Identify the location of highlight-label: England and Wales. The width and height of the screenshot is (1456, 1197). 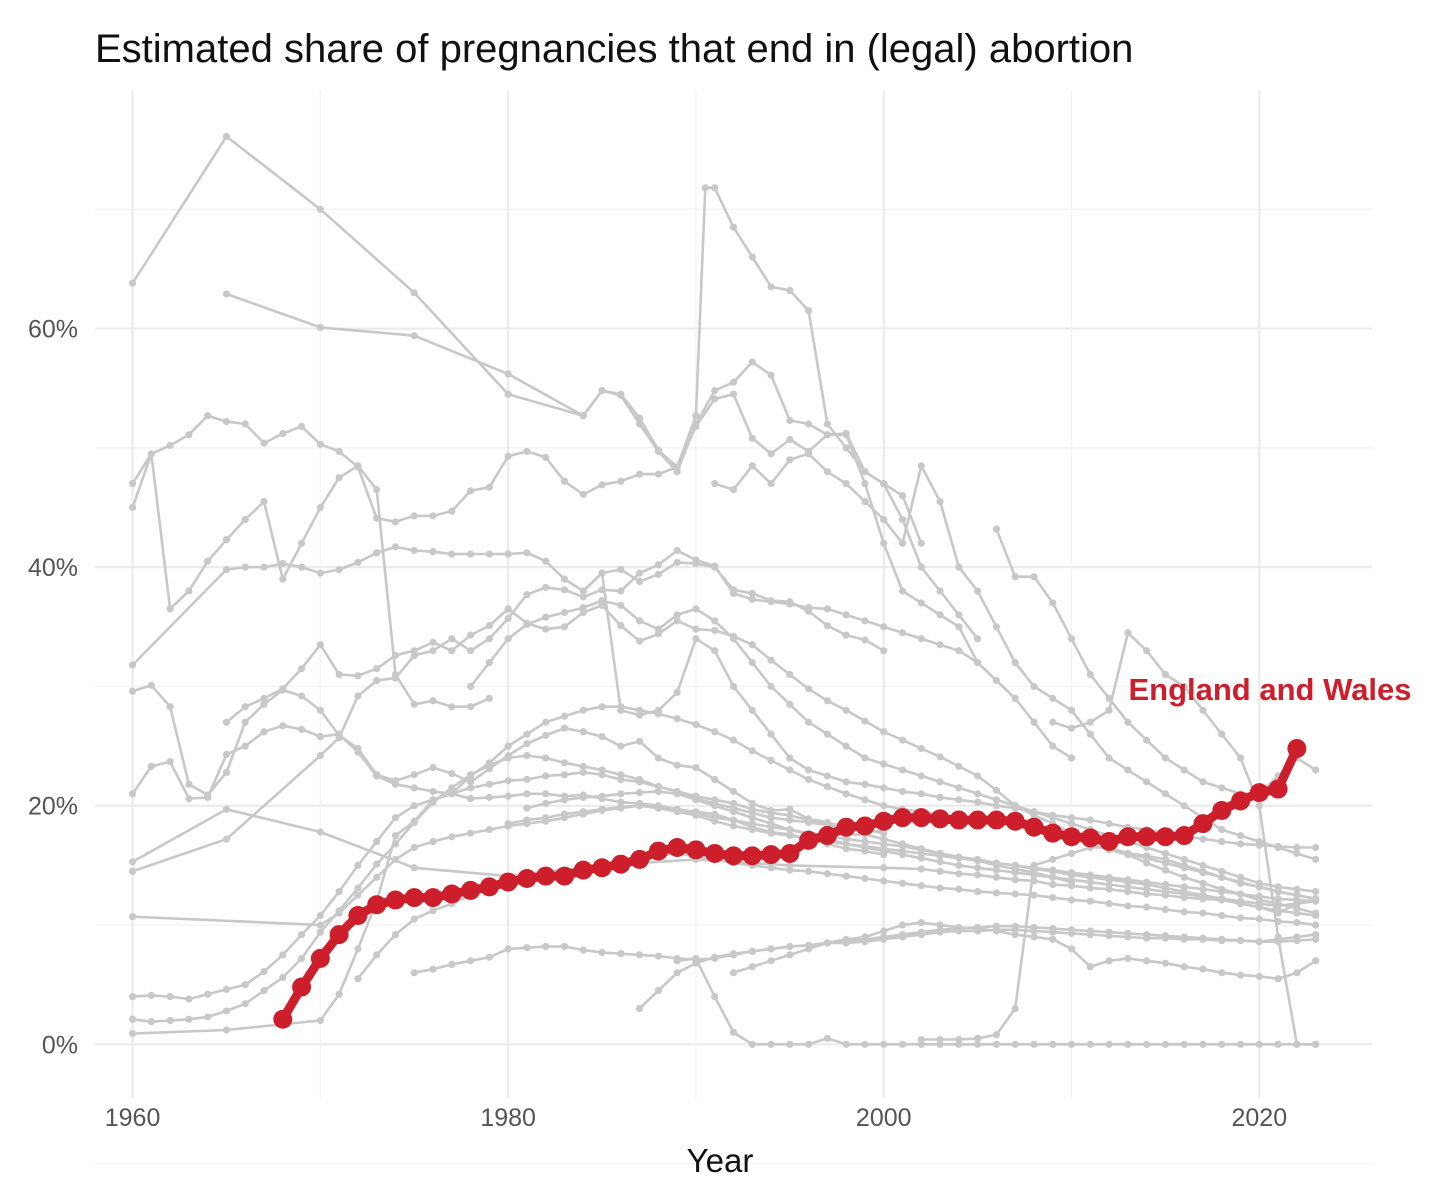
(1269, 689).